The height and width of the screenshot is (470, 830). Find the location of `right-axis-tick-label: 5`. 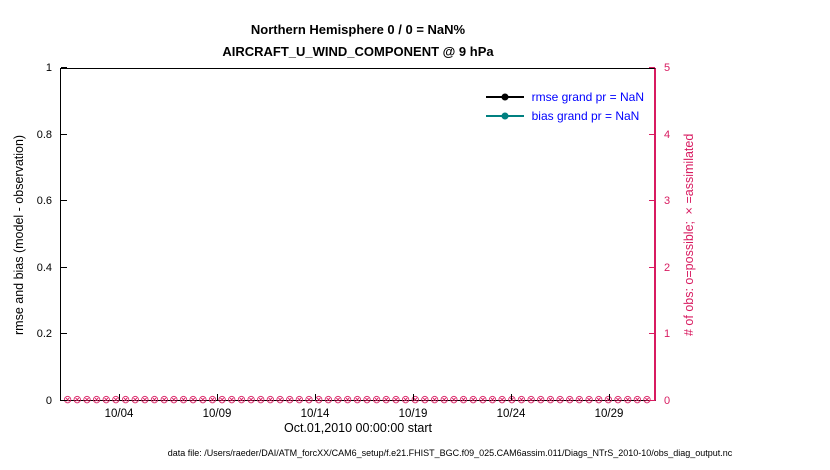

right-axis-tick-label: 5 is located at coordinates (667, 68).